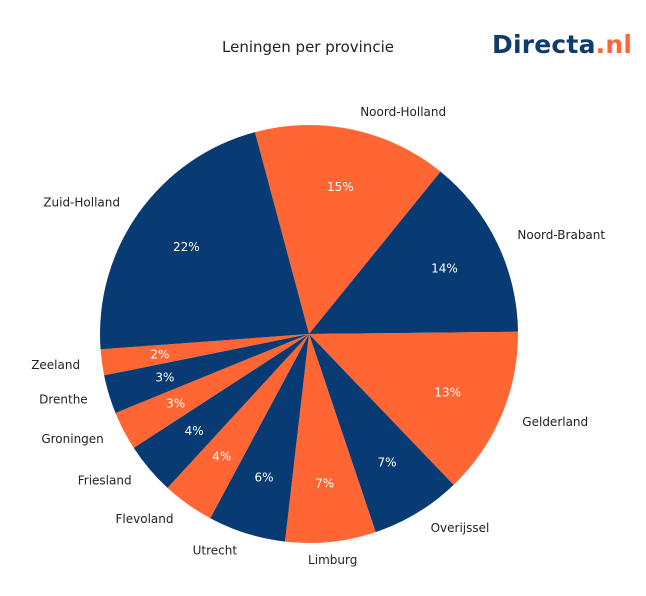 This screenshot has width=646, height=596. Describe the element at coordinates (164, 378) in the screenshot. I see `slice-percent-drenthe: 3%` at that location.